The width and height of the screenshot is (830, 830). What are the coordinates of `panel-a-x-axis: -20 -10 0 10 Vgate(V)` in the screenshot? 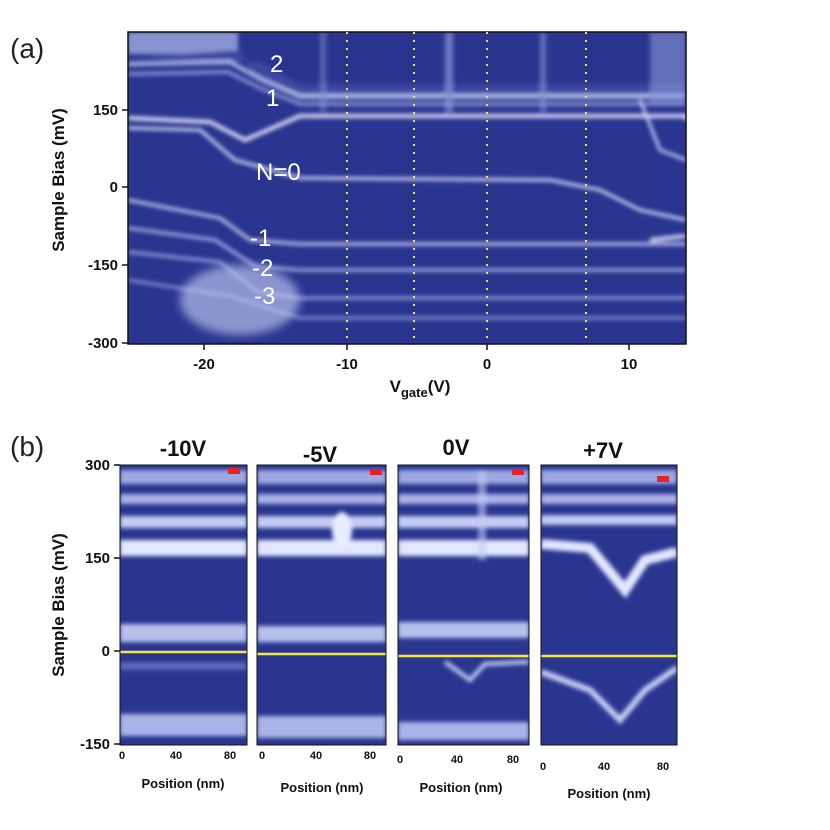 It's located at (415, 372).